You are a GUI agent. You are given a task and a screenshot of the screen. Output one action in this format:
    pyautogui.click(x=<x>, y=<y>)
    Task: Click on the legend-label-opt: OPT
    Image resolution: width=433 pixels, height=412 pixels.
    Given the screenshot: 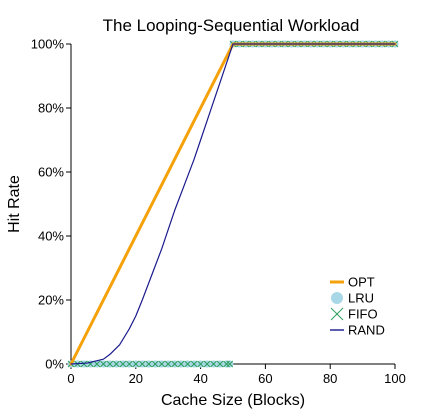 What is the action you would take?
    pyautogui.click(x=361, y=282)
    